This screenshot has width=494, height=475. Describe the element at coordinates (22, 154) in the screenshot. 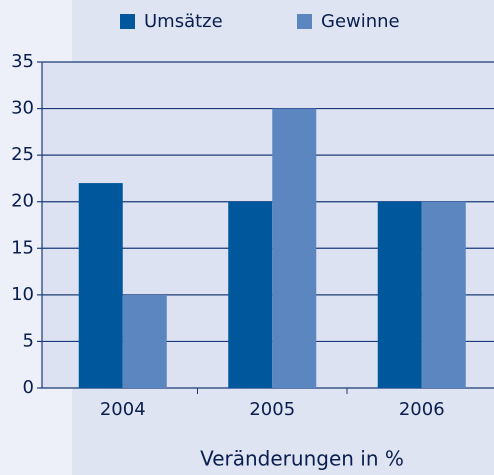

I see `y-tick-label: 25` at that location.